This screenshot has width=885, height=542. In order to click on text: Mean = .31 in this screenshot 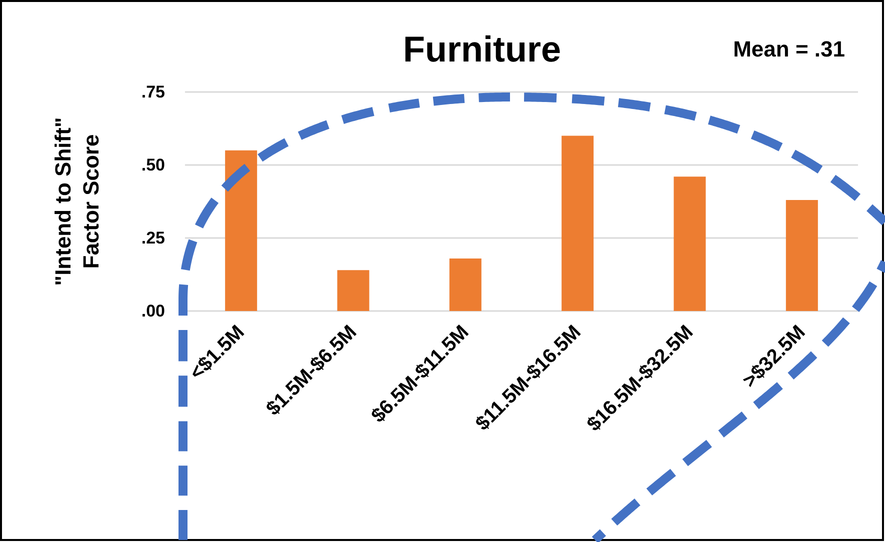, I will do `click(789, 49)`.